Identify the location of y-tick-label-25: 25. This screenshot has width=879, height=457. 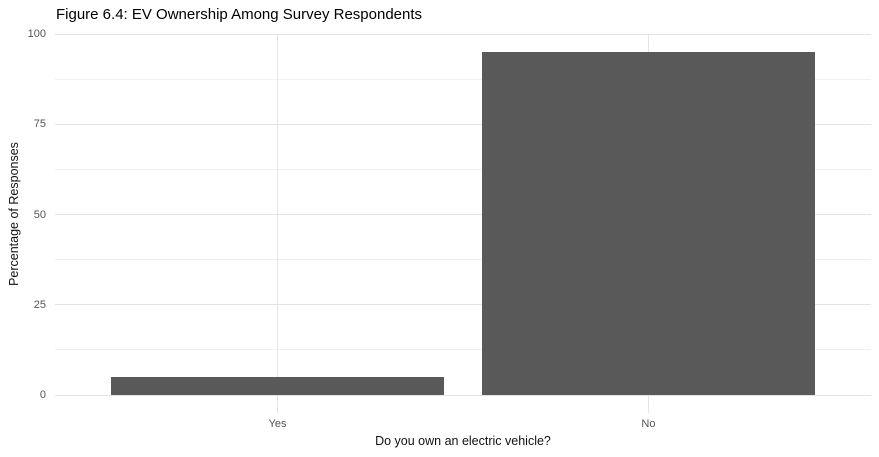
(39, 304).